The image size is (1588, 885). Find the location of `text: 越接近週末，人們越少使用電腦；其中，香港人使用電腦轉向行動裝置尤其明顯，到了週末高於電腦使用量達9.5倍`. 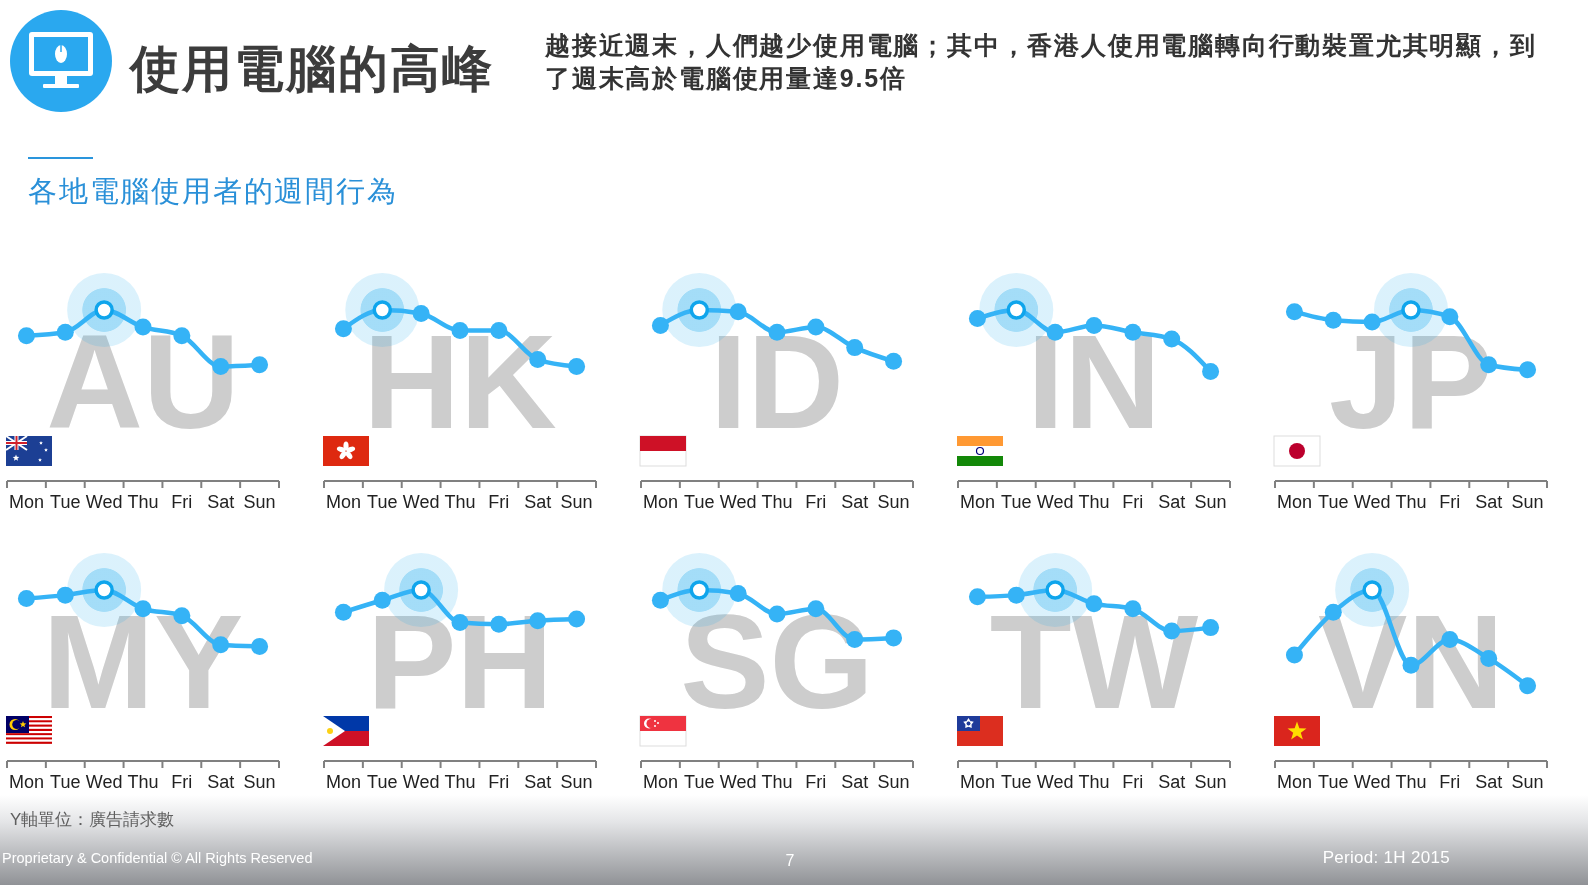

text: 越接近週末，人們越少使用電腦；其中，香港人使用電腦轉向行動裝置尤其明顯，到了週末高於電腦使用量達9.5倍 is located at coordinates (1040, 61).